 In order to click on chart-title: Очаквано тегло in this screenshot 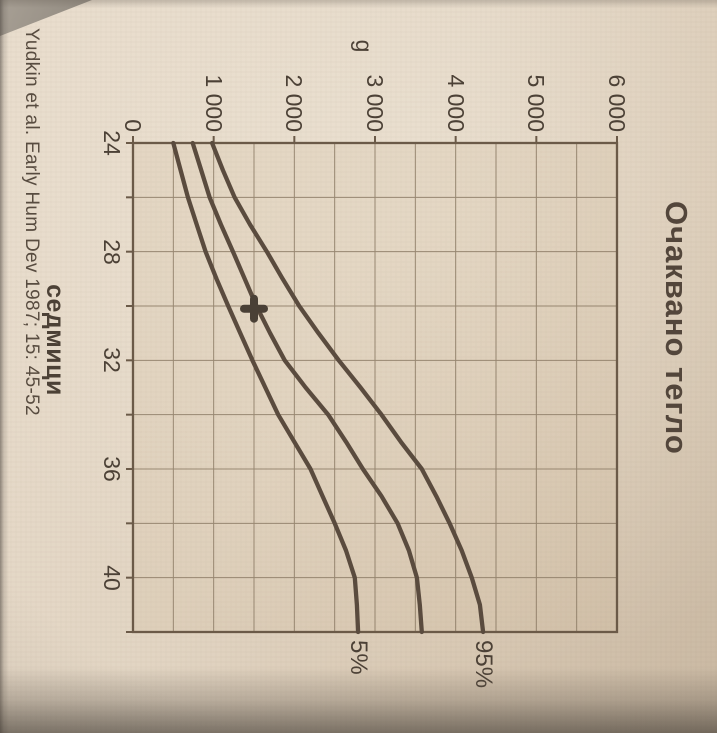, I will do `click(676, 328)`.